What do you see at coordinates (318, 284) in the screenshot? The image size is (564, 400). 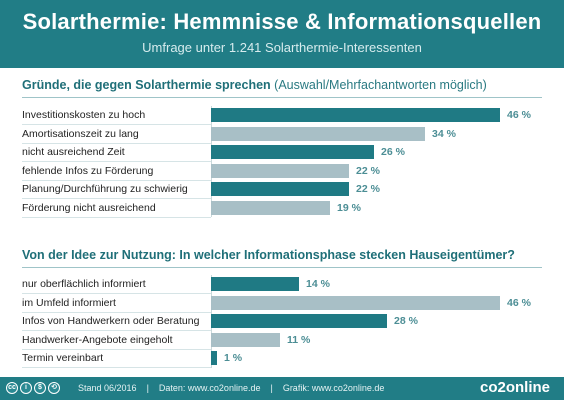 I see `chart2-value-label: 14 %` at bounding box center [318, 284].